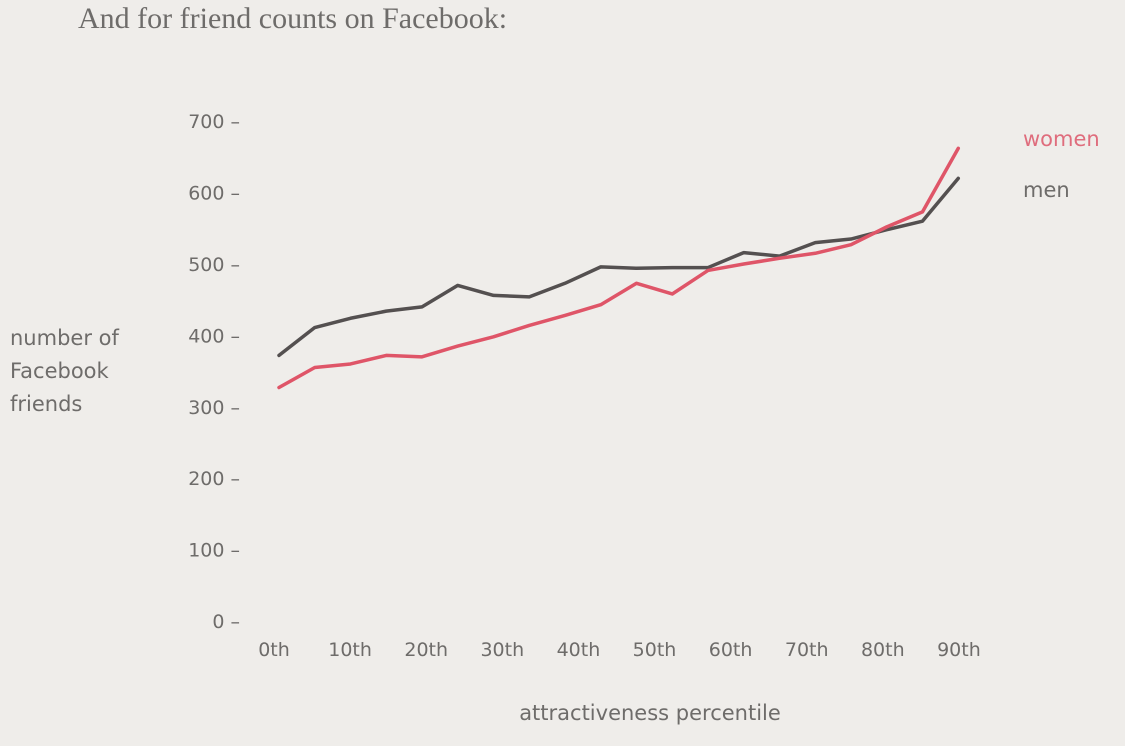 The image size is (1125, 746). Describe the element at coordinates (214, 336) in the screenshot. I see `y-tick-label: 400 –` at that location.